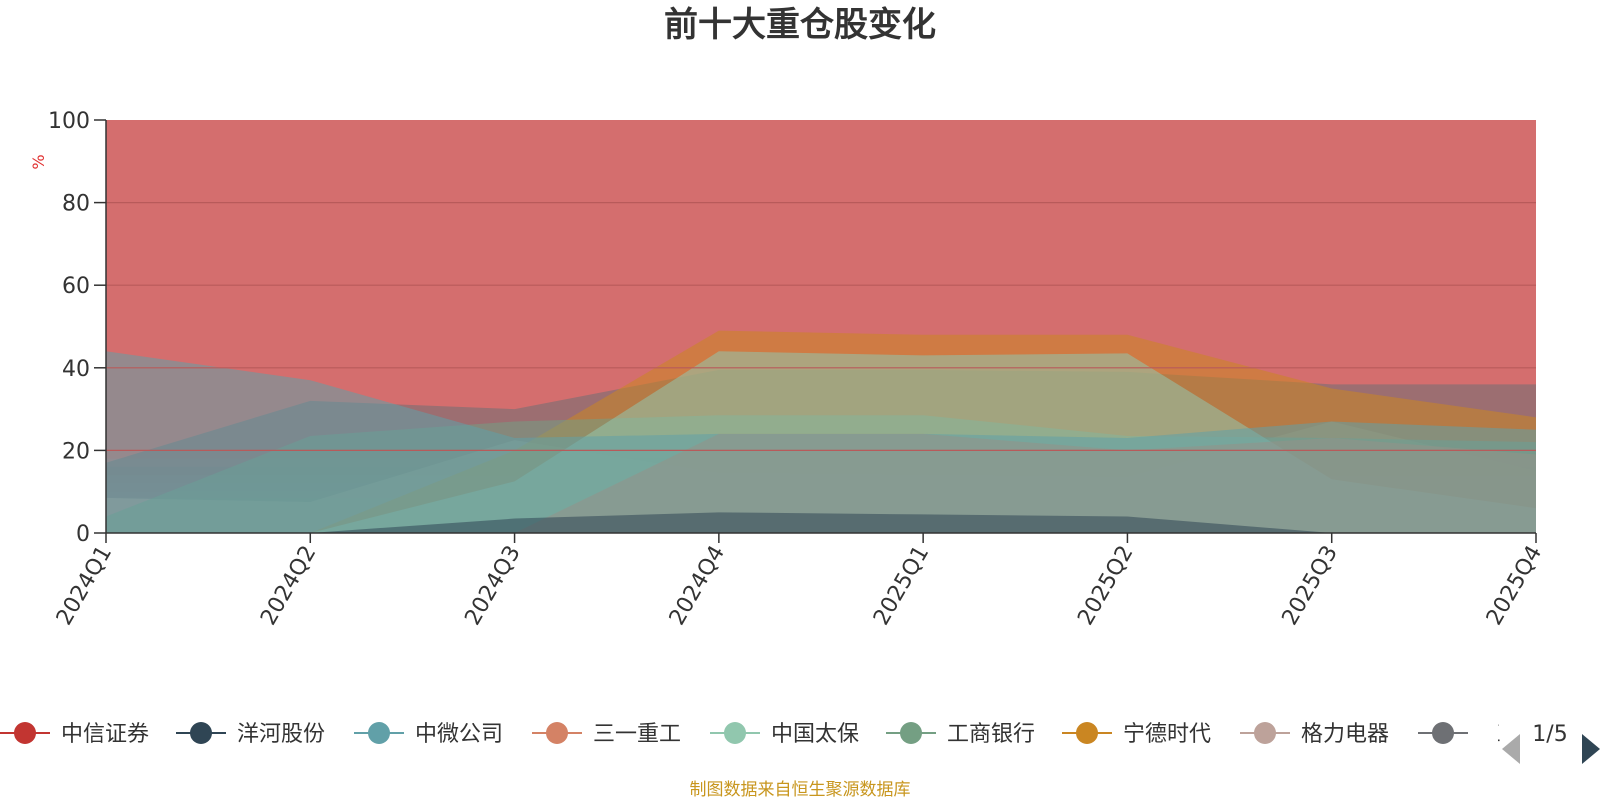  Describe the element at coordinates (1167, 734) in the screenshot. I see `legend-label: 宁德时代` at that location.